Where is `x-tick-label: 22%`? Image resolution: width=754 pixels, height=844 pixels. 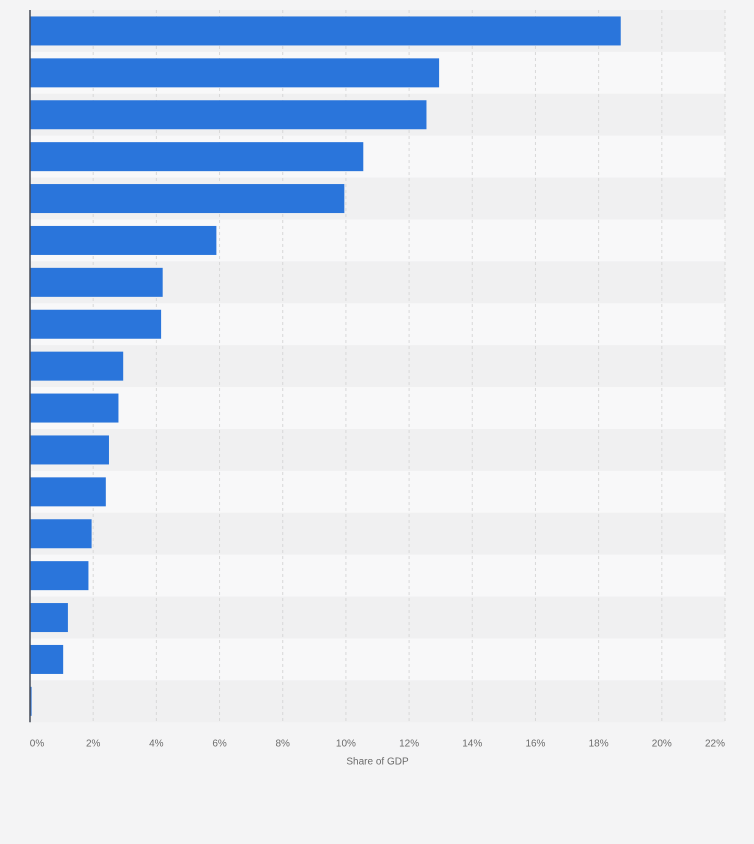
x-tick-label: 22% is located at coordinates (715, 743).